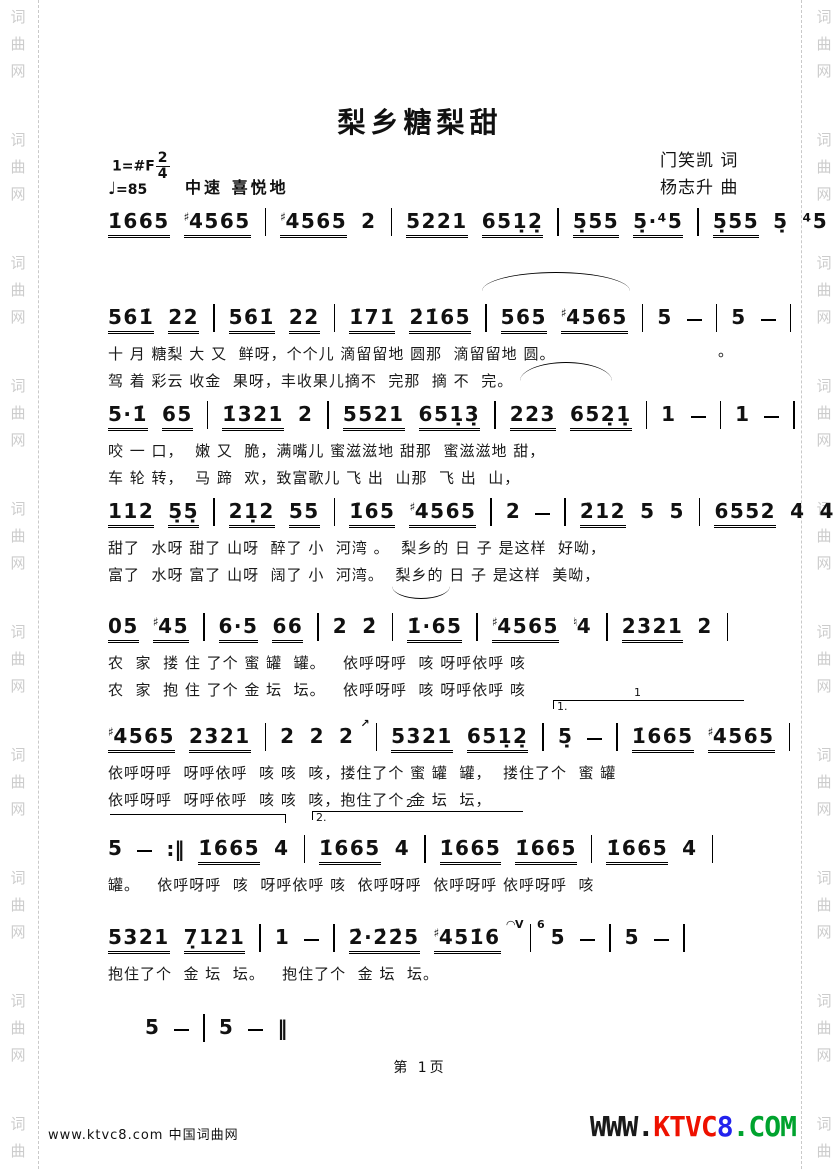  What do you see at coordinates (327, 451) in the screenshot?
I see `lyrics-line: 咬 一 口， 嫩 又 脆，满嘴儿 蜜滋滋地 甜那 蜜滋滋地 甜，` at bounding box center [327, 451].